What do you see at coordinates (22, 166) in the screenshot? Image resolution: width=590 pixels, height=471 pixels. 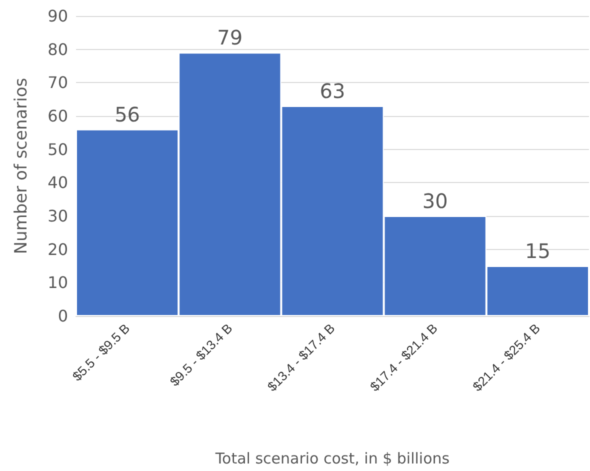 I see `y-axis-title: Number of scenarios` at bounding box center [22, 166].